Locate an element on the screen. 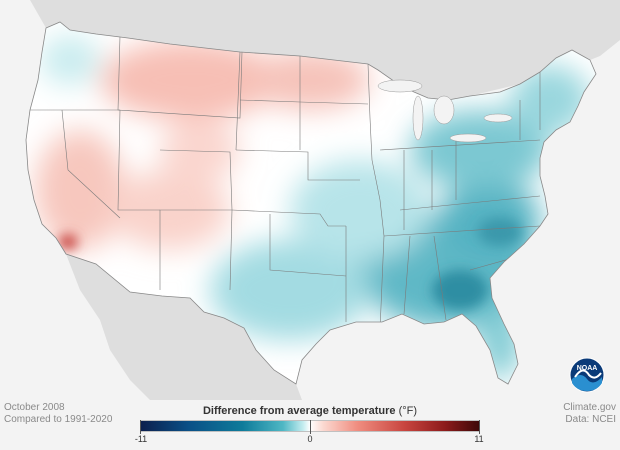  mexico-landmass is located at coordinates (184, 327).